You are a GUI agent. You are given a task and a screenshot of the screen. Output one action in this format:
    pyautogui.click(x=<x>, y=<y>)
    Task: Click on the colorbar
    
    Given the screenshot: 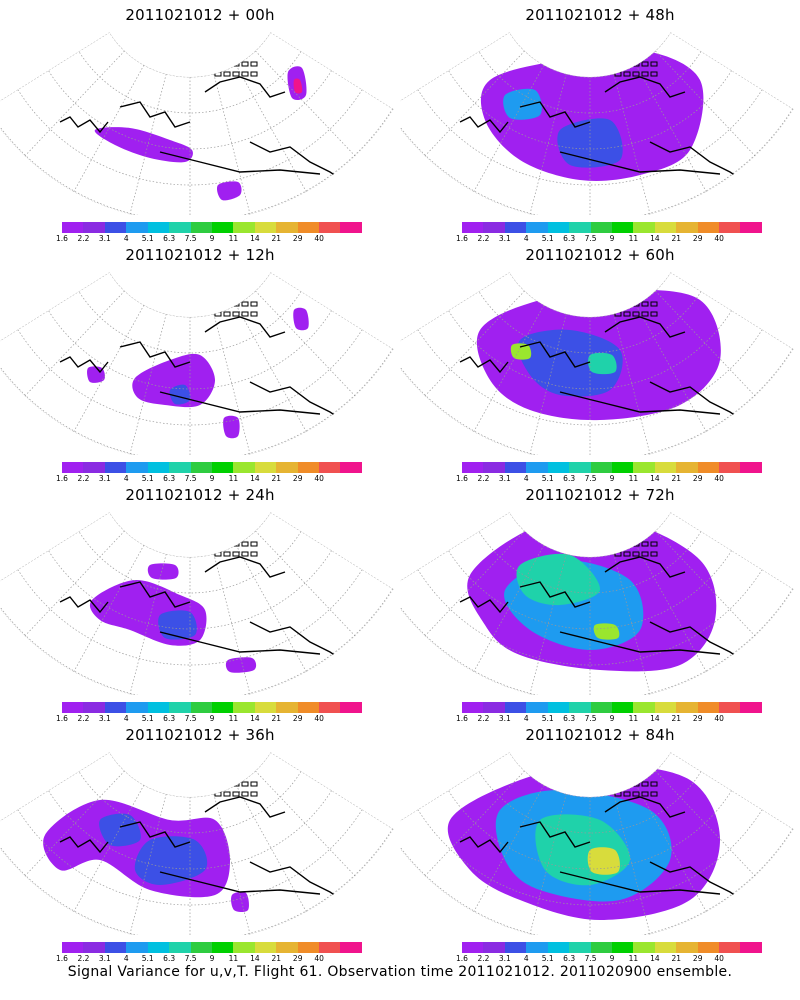 What is the action you would take?
    pyautogui.click(x=612, y=947)
    